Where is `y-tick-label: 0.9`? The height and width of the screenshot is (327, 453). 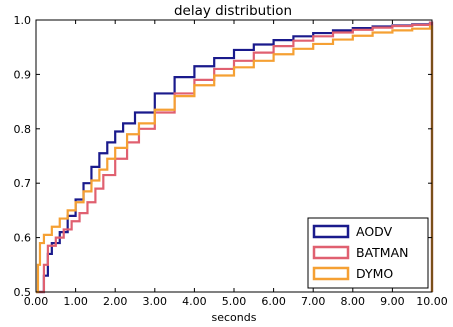 y-tick-label: 0.9 is located at coordinates (23, 74).